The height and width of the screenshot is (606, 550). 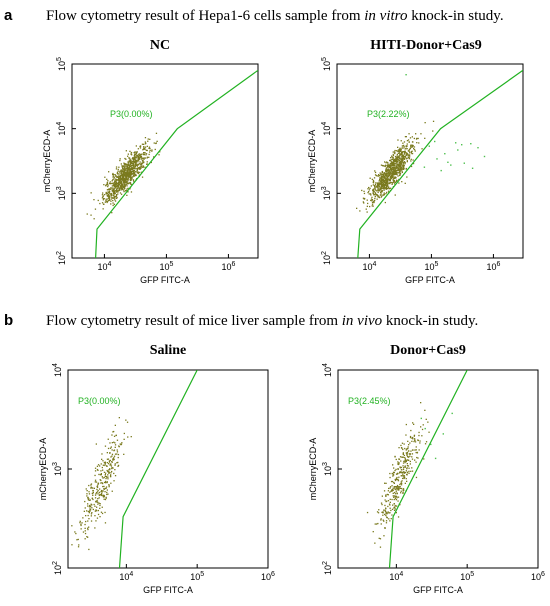 I want to click on section-b-heading-end: knock-in study., so click(x=430, y=321).